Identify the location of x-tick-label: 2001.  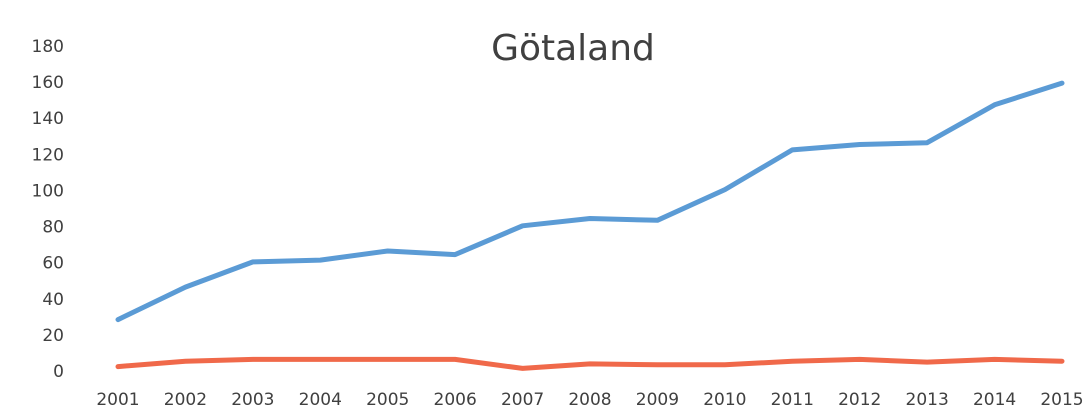
(117, 400).